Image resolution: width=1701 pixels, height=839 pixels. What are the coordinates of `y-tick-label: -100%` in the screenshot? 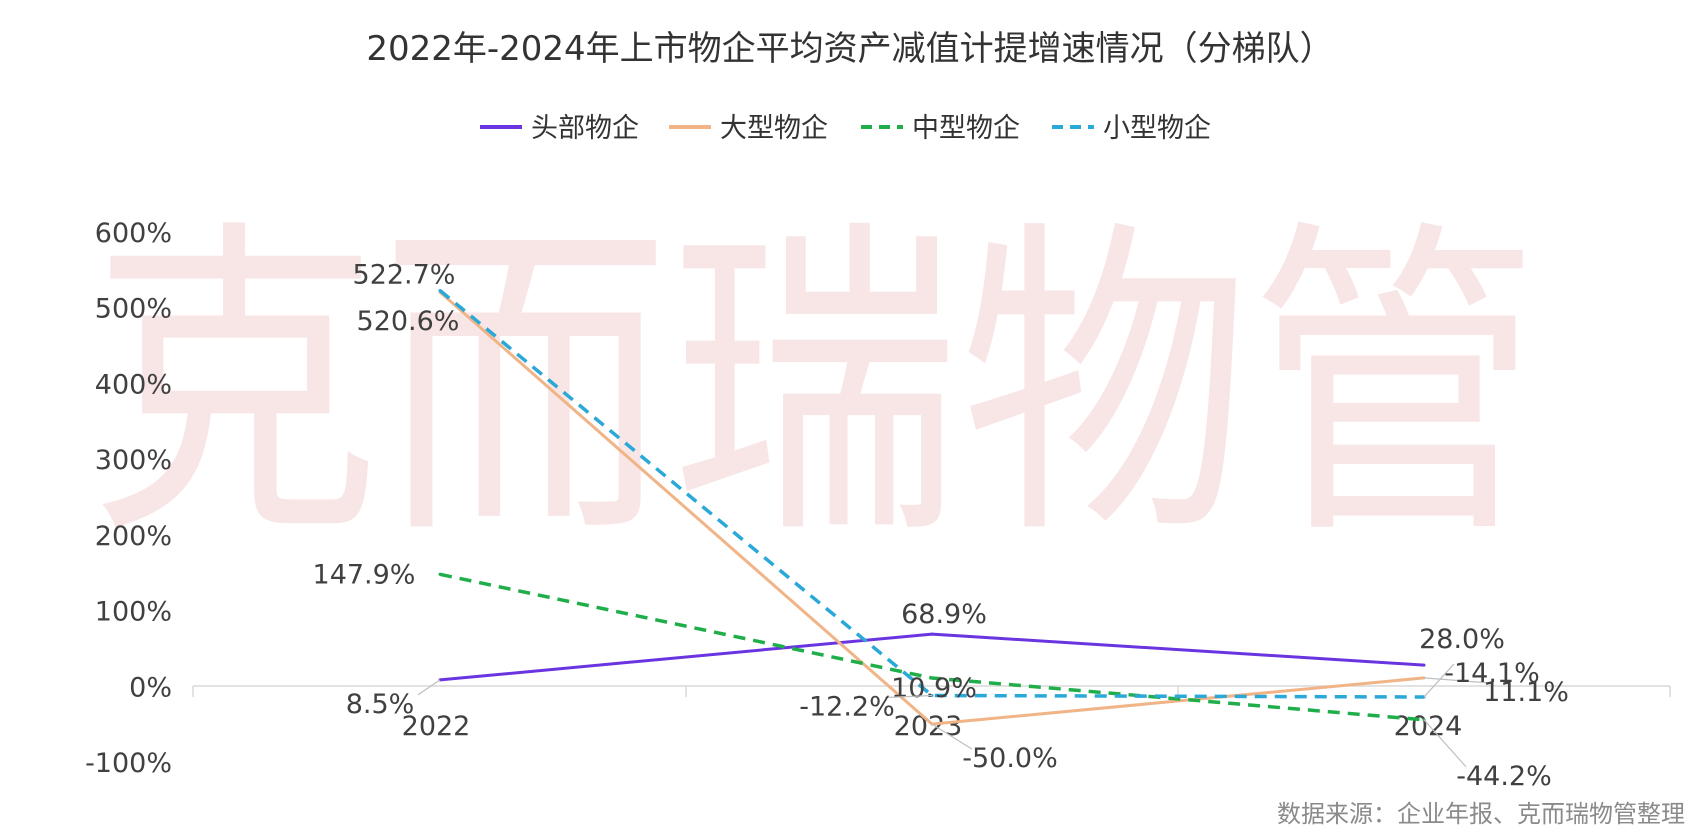 It's located at (128, 763).